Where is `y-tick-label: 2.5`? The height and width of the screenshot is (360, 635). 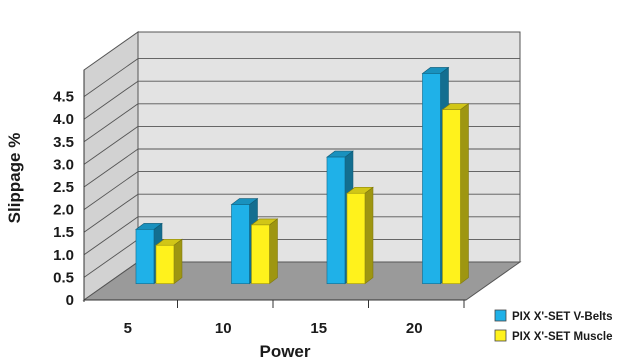 y-tick-label: 2.5 is located at coordinates (63, 187).